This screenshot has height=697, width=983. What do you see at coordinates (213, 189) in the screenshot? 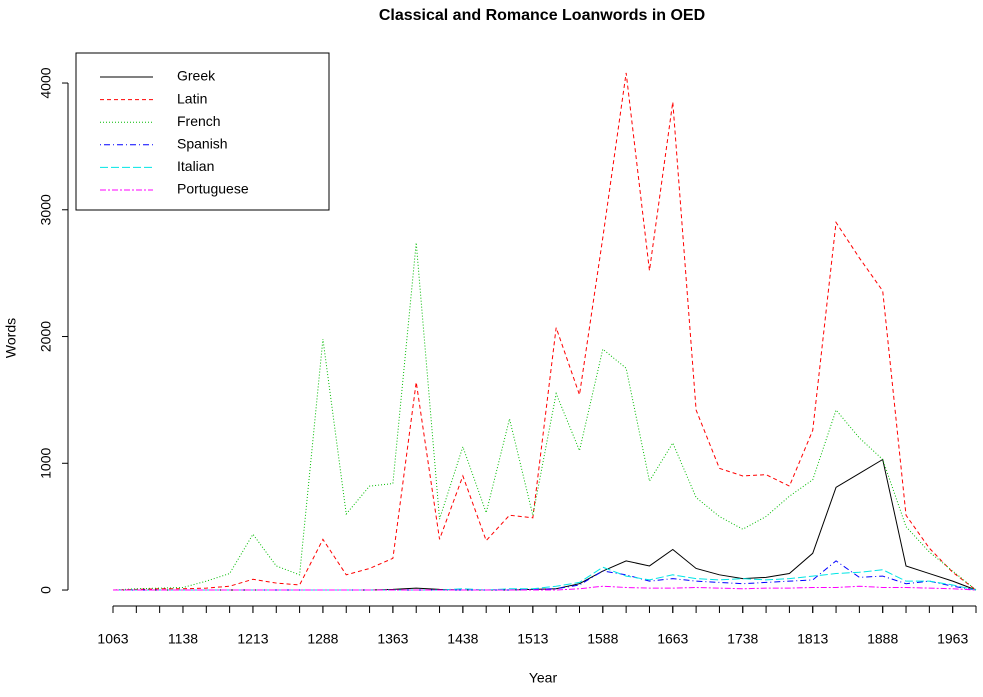
I see `legend-label: Portuguese` at bounding box center [213, 189].